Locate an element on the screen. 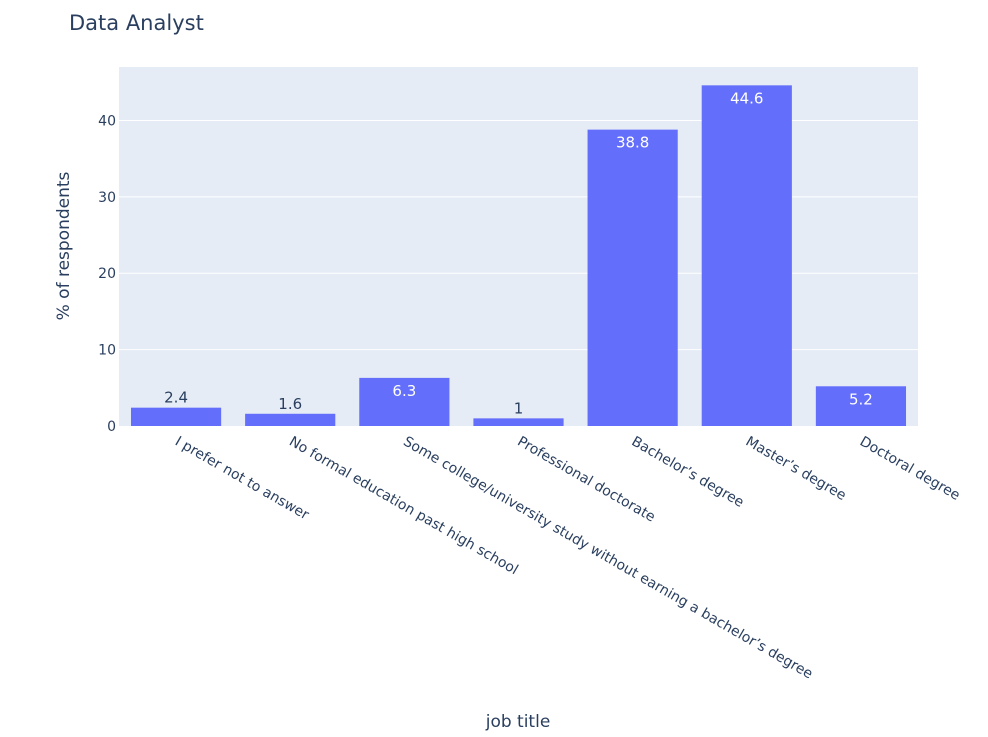 Image resolution: width=988 pixels, height=737 pixels. y-tick-label: 10 is located at coordinates (107, 351).